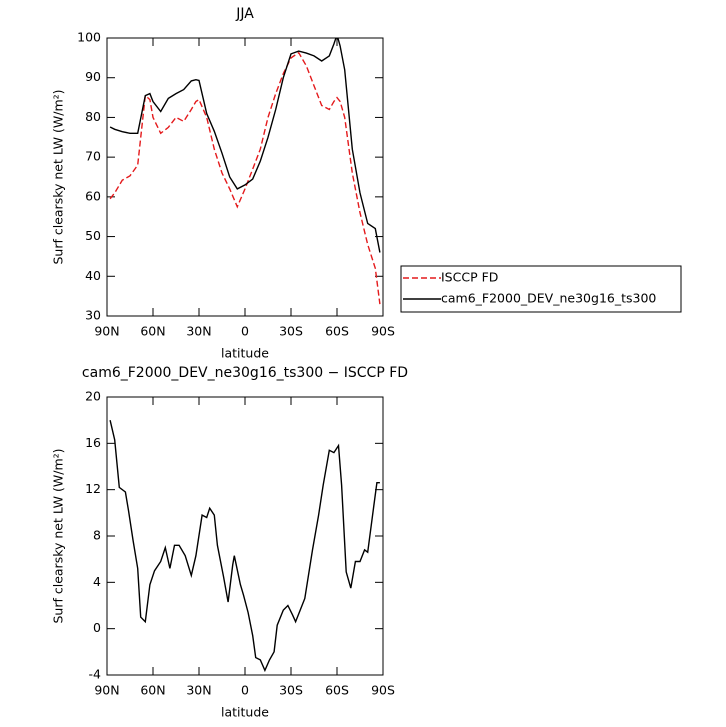 This screenshot has width=726, height=727. What do you see at coordinates (541, 289) in the screenshot?
I see `legend-box` at bounding box center [541, 289].